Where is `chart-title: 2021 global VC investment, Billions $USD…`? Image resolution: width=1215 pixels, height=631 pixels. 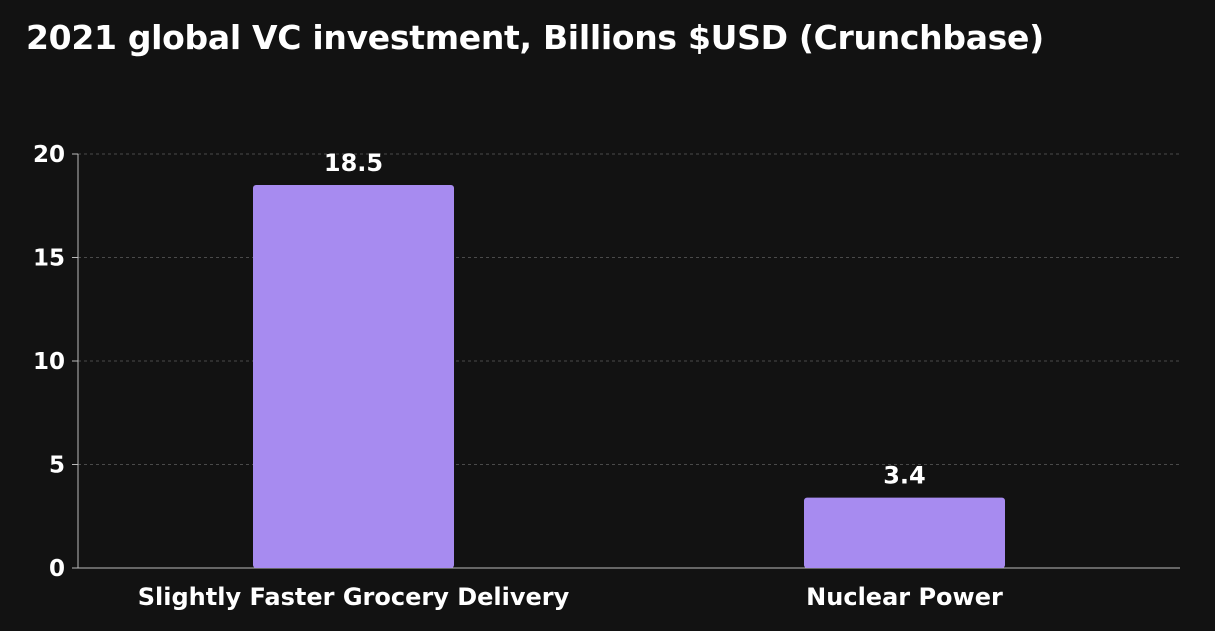
chart-title: 2021 global VC investment, Billions $USD… is located at coordinates (535, 37).